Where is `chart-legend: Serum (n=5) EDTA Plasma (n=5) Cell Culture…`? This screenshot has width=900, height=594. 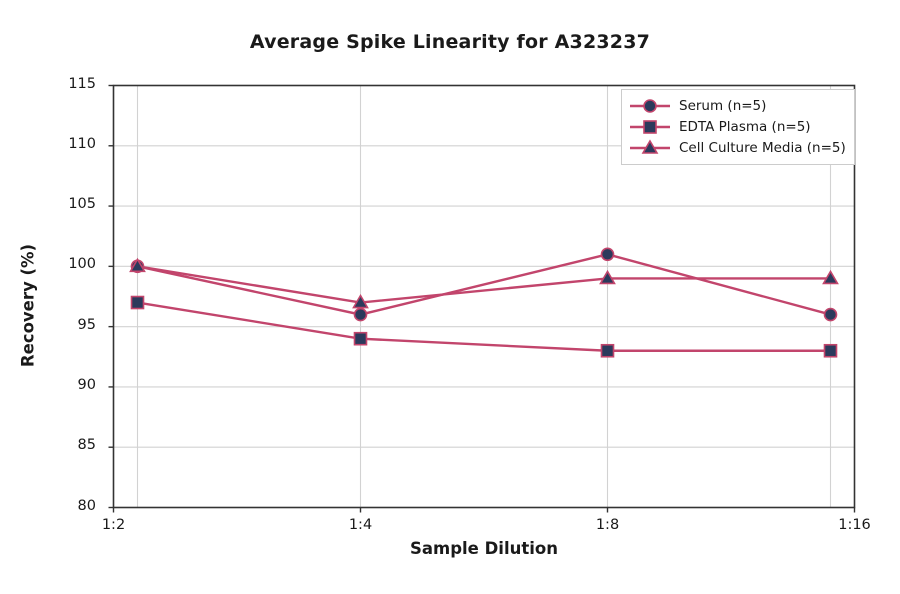 chart-legend: Serum (n=5) EDTA Plasma (n=5) Cell Culture… is located at coordinates (738, 127).